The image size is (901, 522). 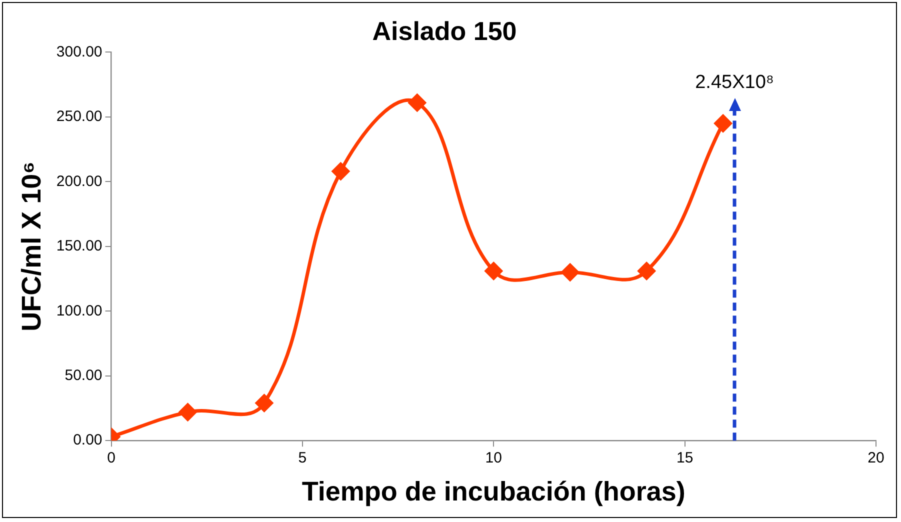 What do you see at coordinates (685, 458) in the screenshot?
I see `x-tick-label: 15` at bounding box center [685, 458].